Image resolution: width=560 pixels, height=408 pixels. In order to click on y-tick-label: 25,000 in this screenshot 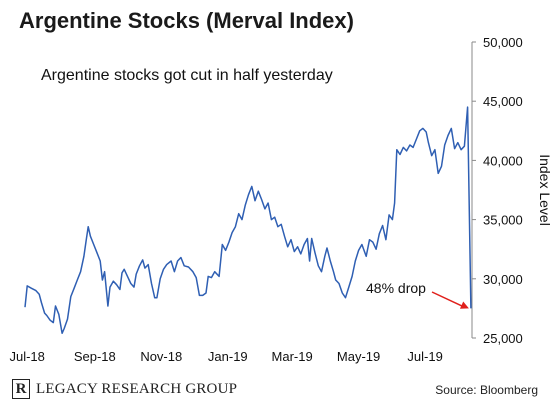, I will do `click(503, 338)`.